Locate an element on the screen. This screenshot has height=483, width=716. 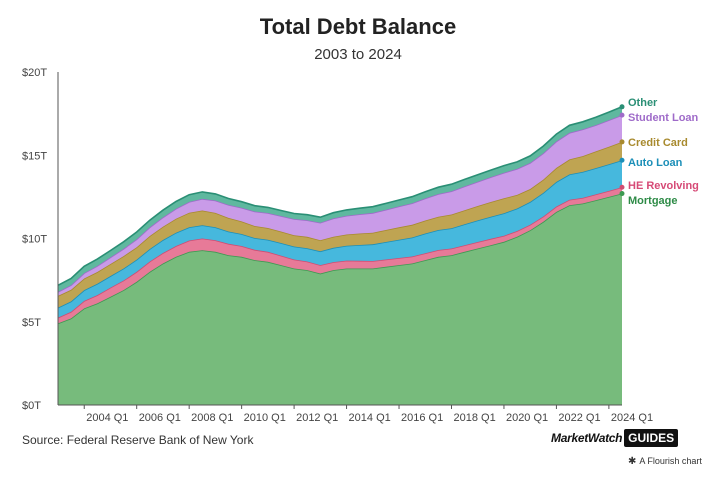
series-label-he-revolving: HE Revolving is located at coordinates (663, 186).